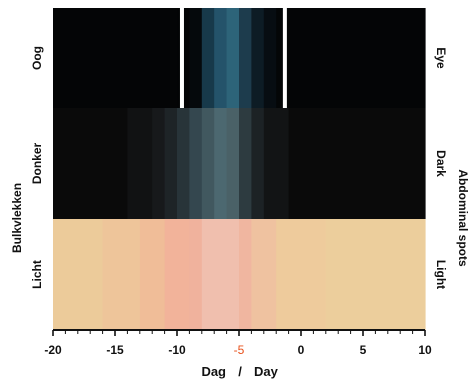 The image size is (470, 383). I want to click on x-tick-label-5: 5, so click(363, 350).